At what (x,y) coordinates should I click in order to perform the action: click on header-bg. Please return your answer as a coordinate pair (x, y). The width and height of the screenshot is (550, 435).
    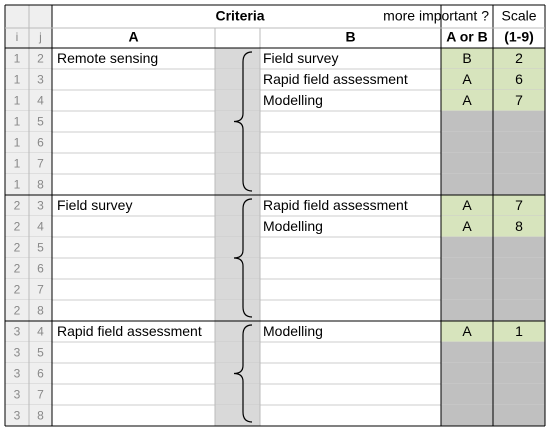
    Looking at the image, I should click on (275, 26).